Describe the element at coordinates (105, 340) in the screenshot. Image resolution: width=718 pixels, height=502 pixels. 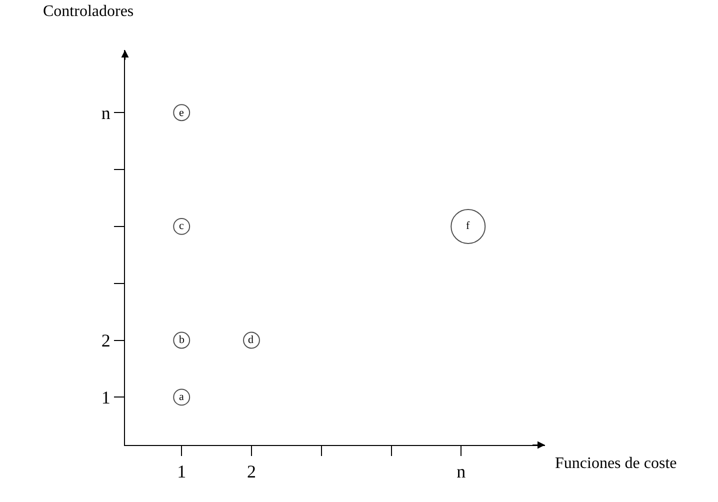
I see `y-tick-label: 2` at that location.